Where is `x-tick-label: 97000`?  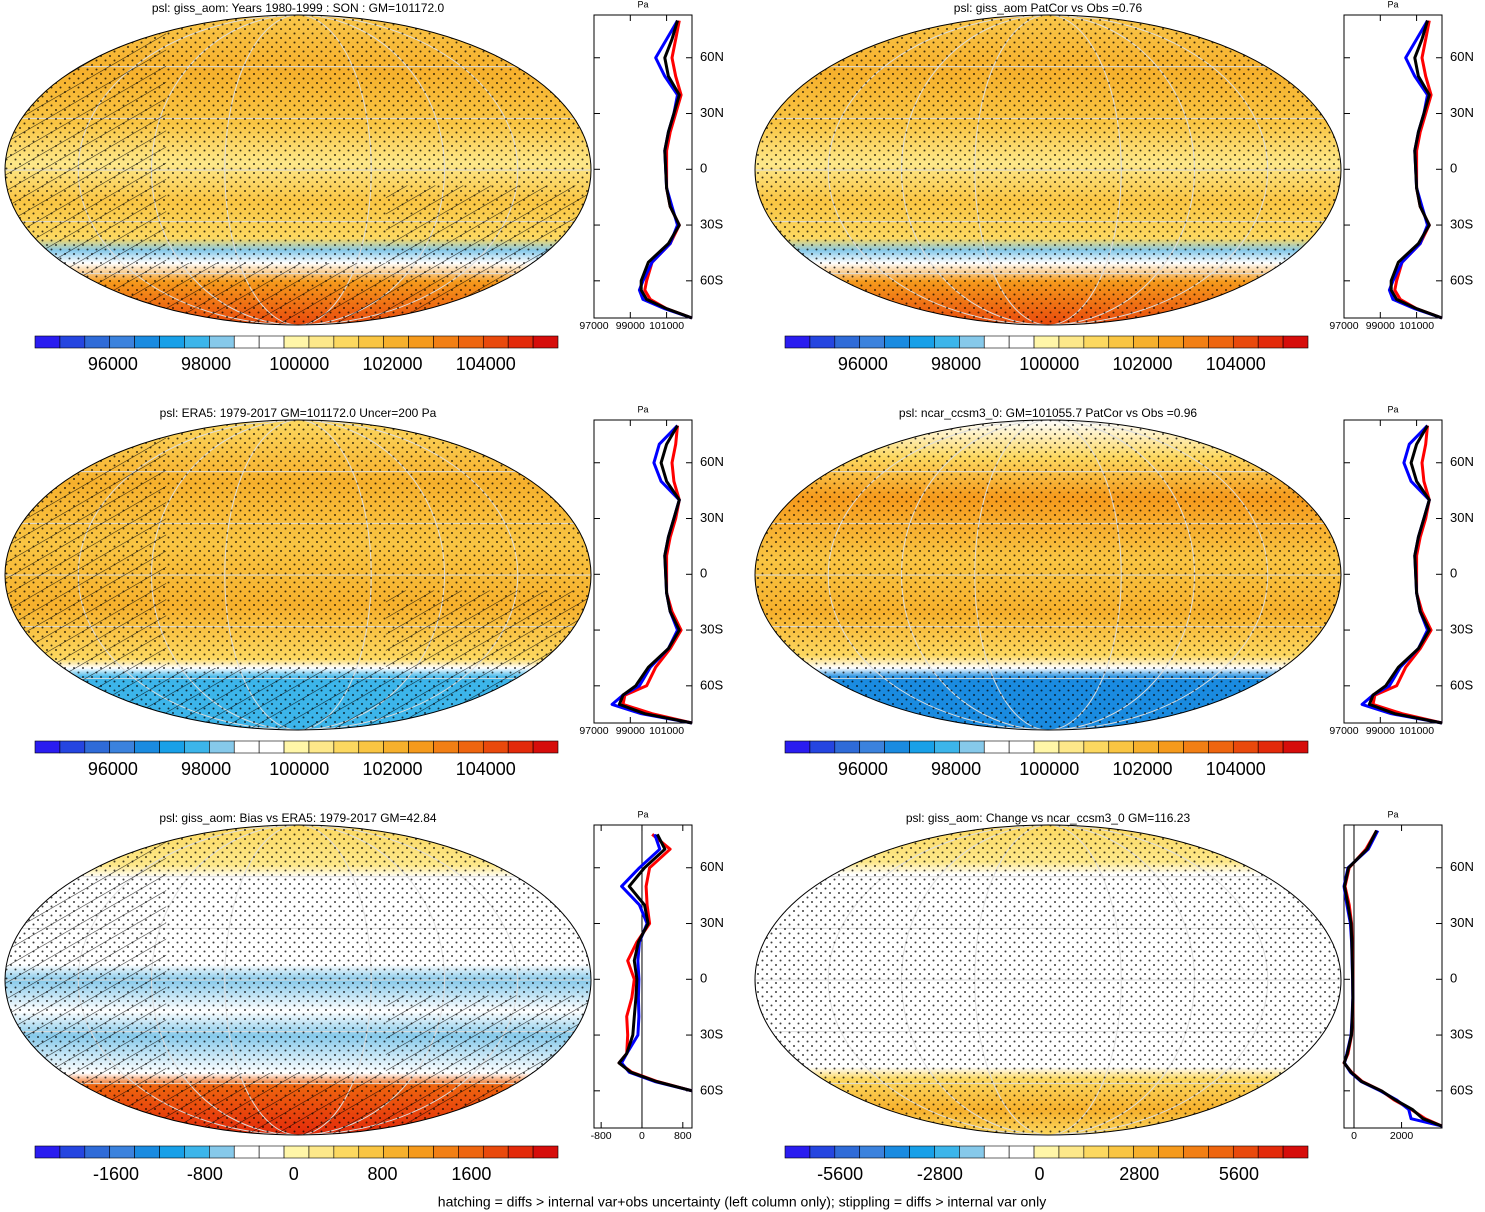 x-tick-label: 97000 is located at coordinates (1343, 731).